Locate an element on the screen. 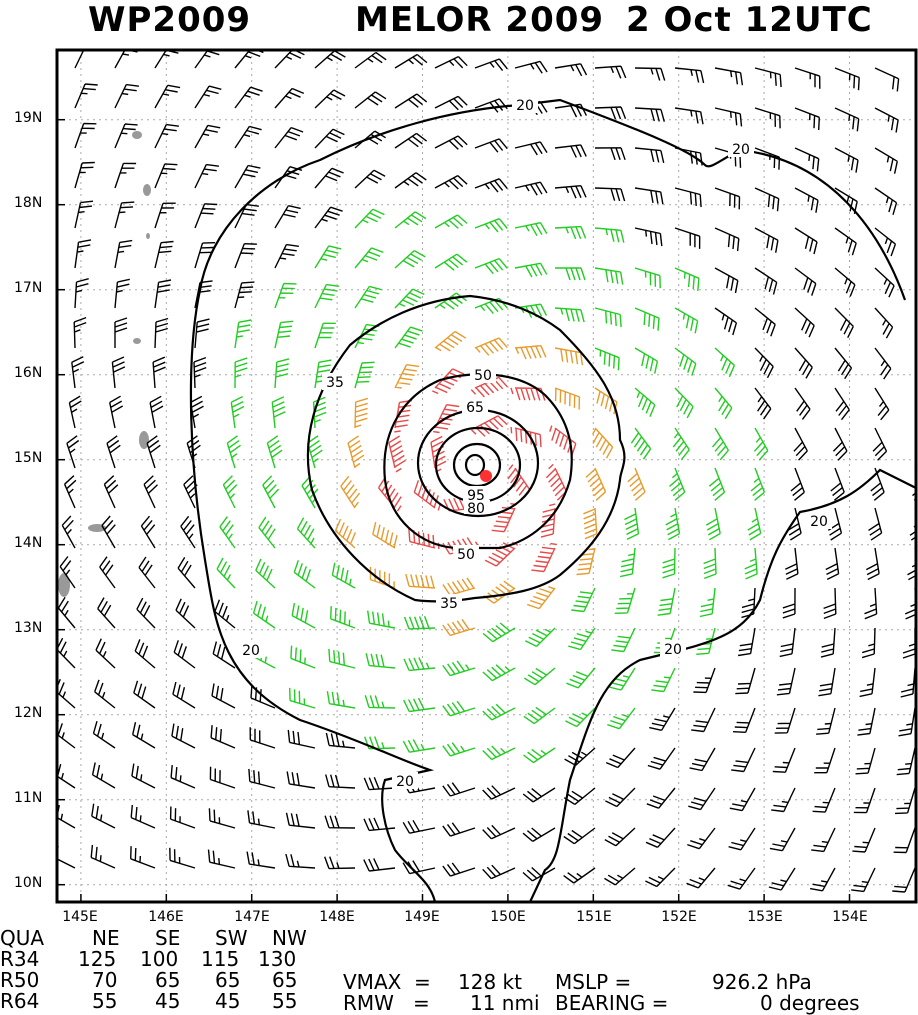 Image resolution: width=918 pixels, height=1015 pixels. table-header: NE is located at coordinates (106, 938).